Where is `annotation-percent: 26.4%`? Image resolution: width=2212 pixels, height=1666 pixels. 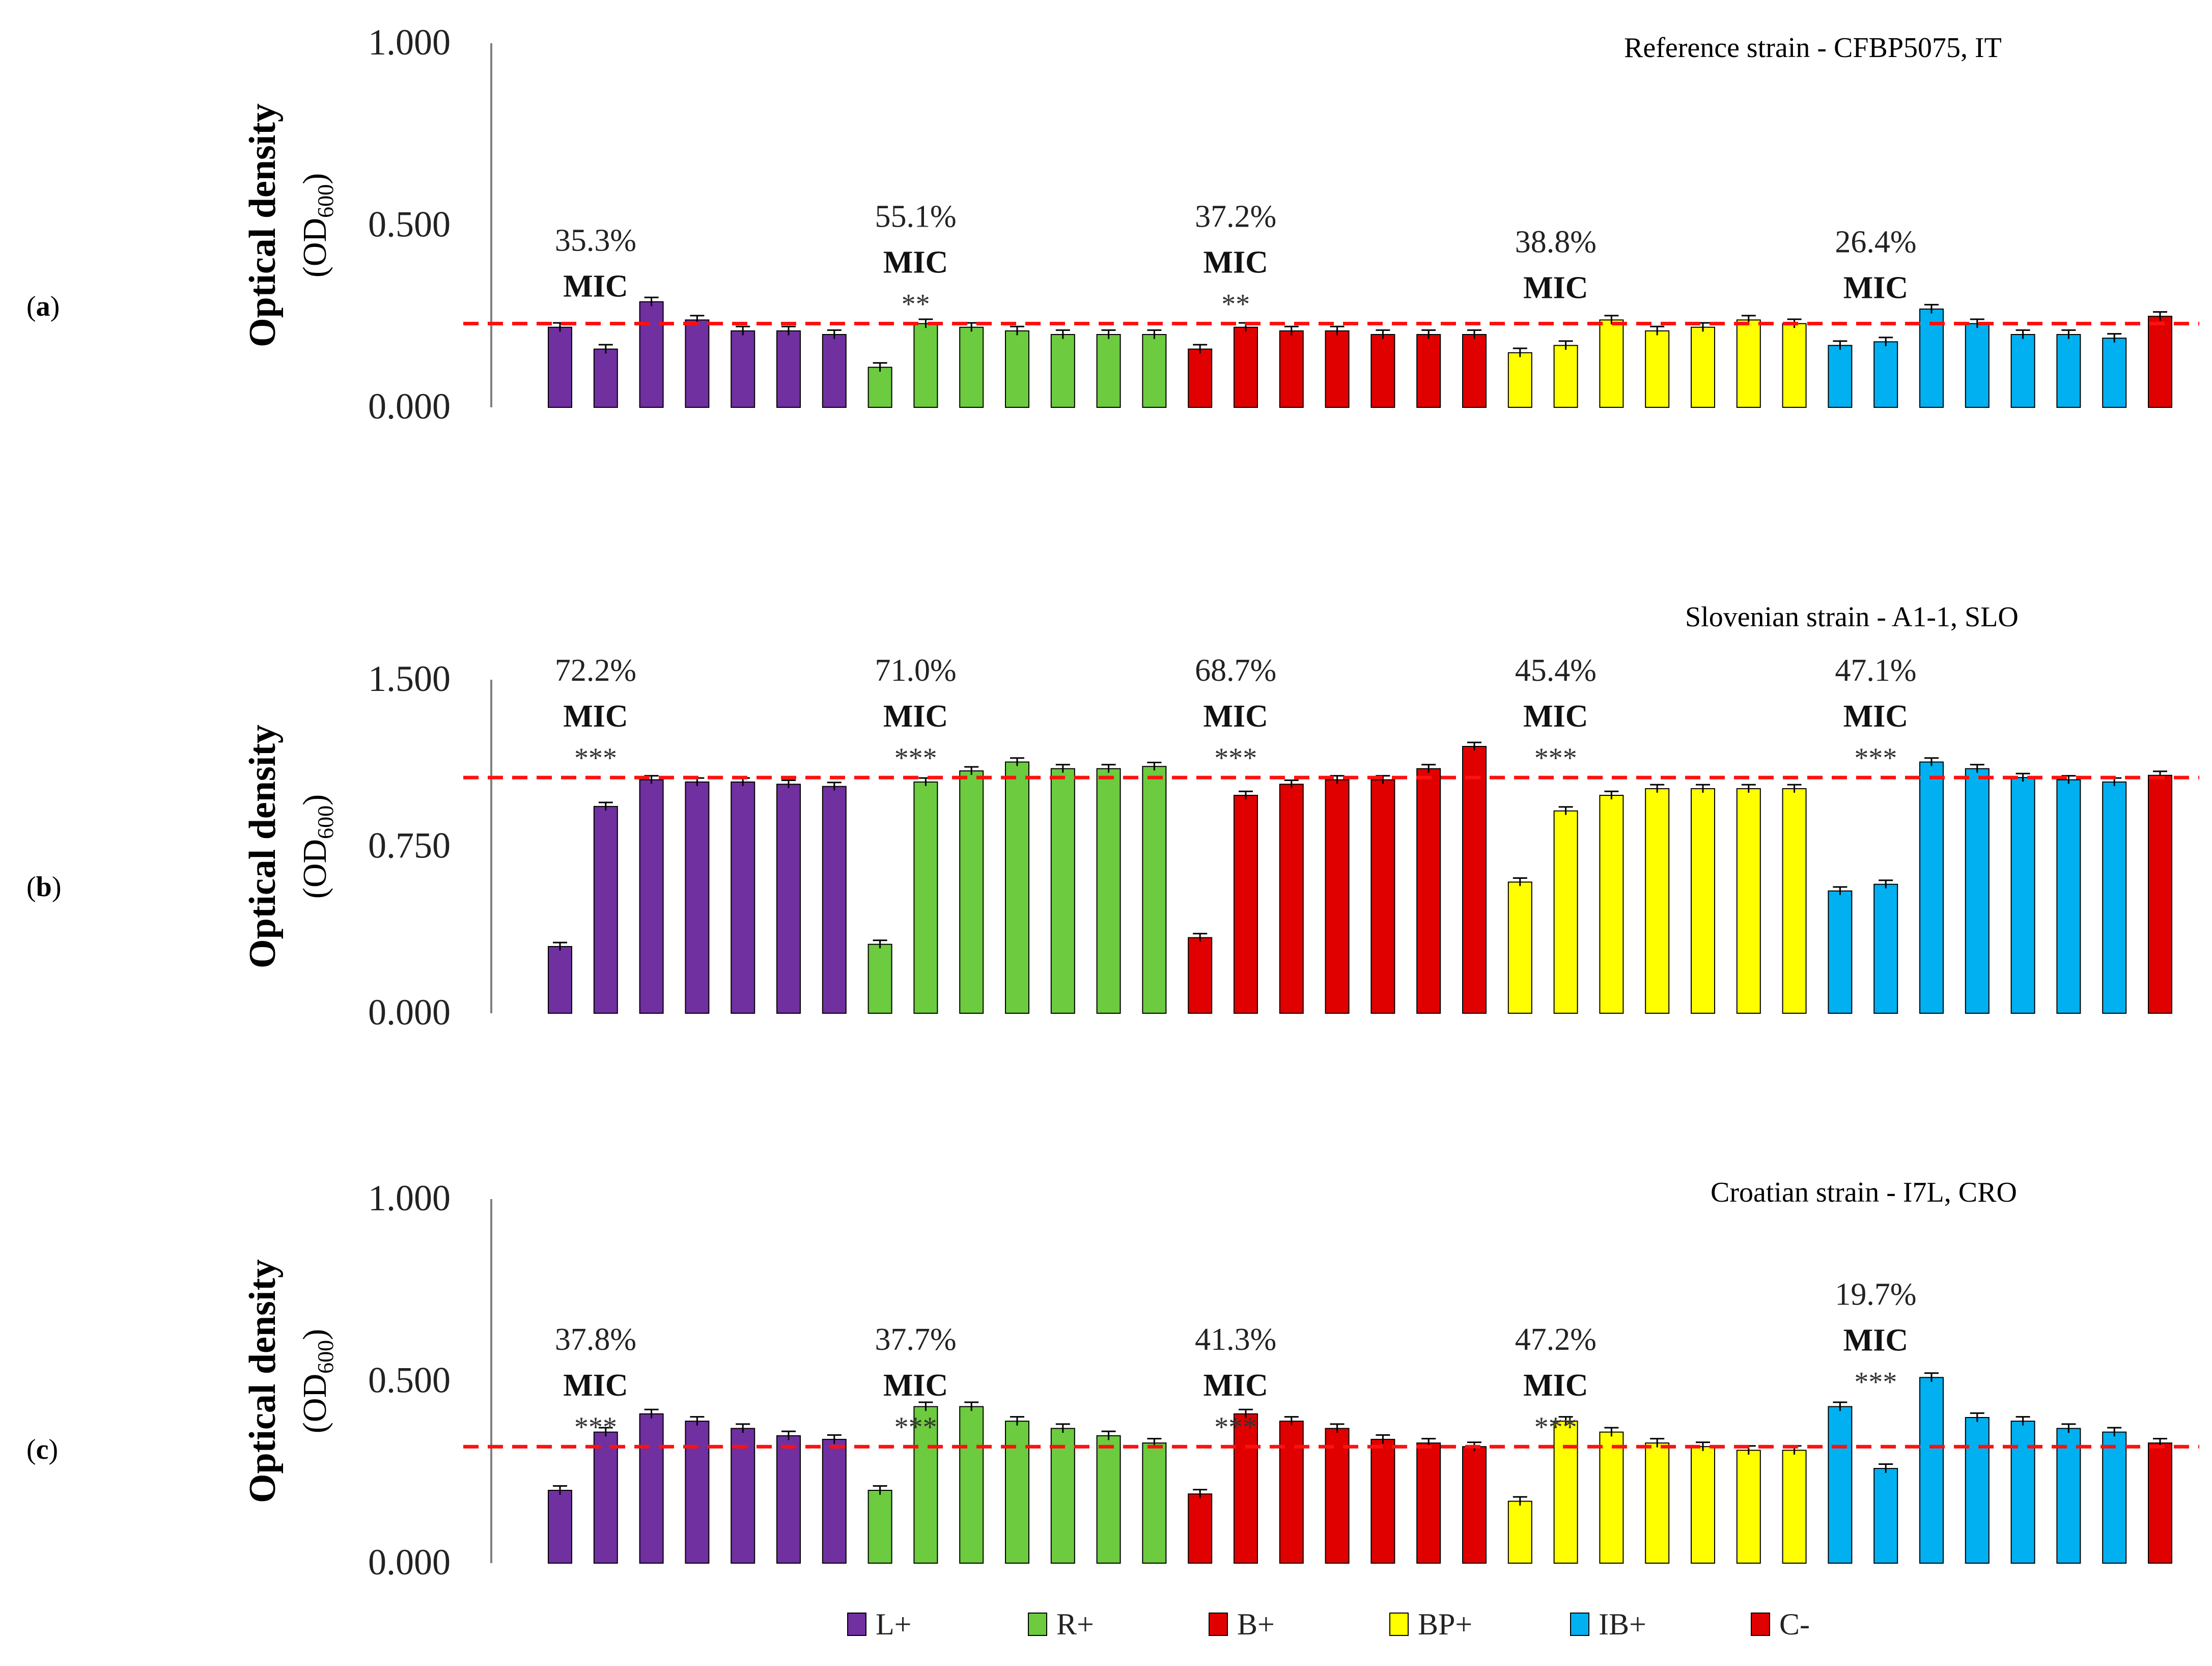 annotation-percent: 26.4% is located at coordinates (1875, 242).